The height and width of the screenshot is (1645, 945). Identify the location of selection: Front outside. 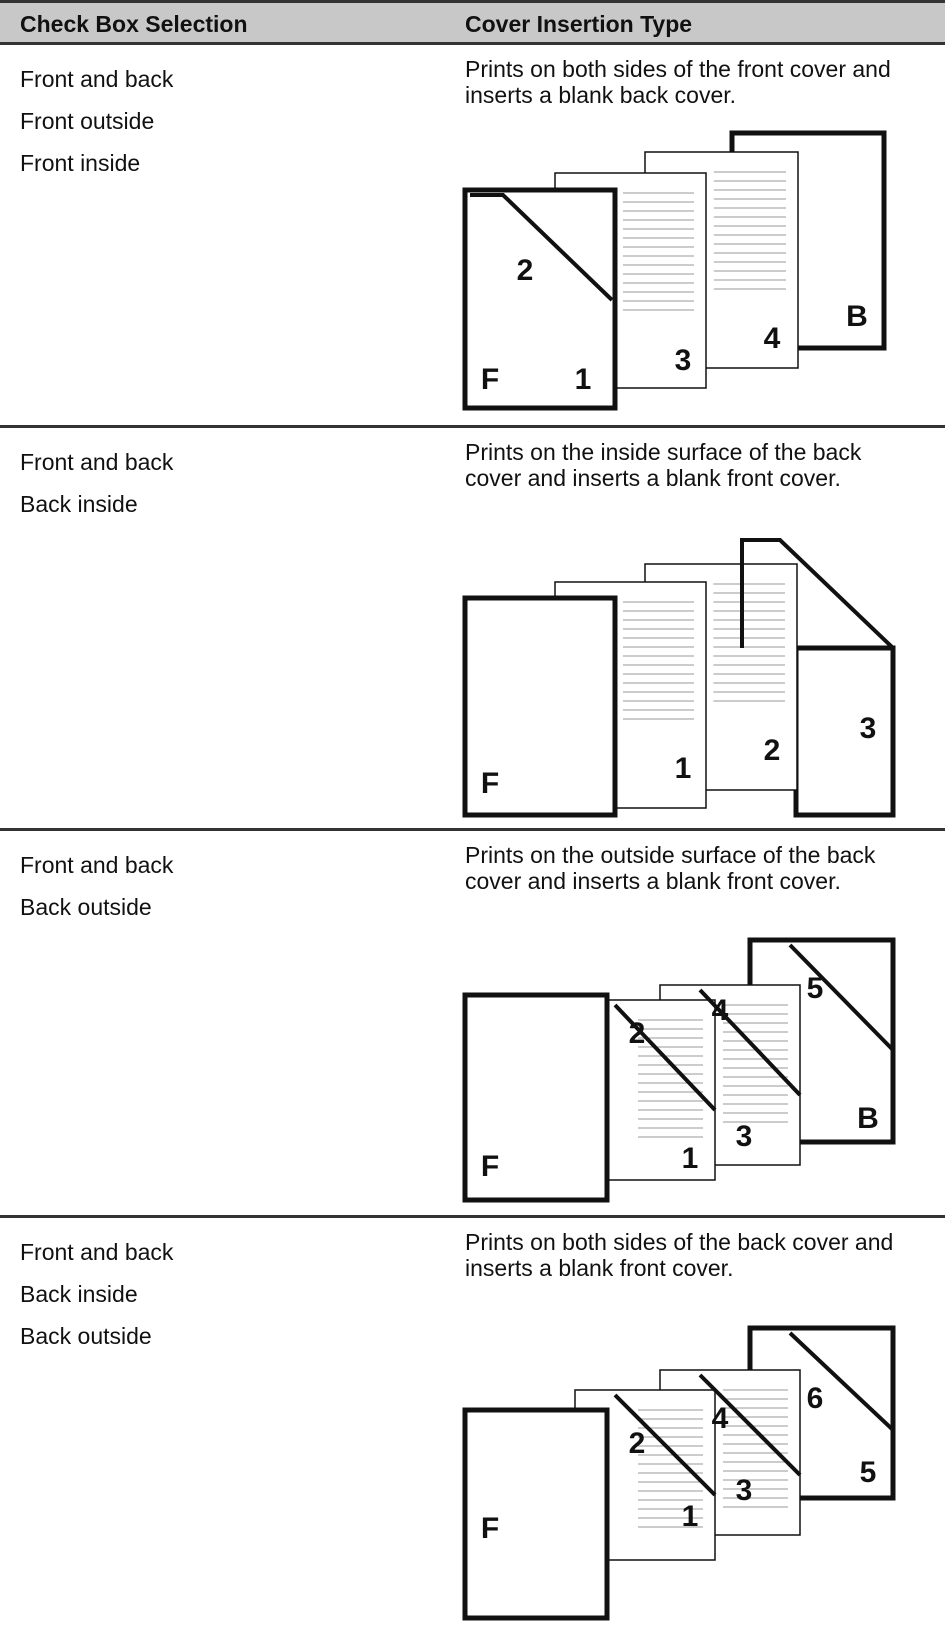
(87, 121).